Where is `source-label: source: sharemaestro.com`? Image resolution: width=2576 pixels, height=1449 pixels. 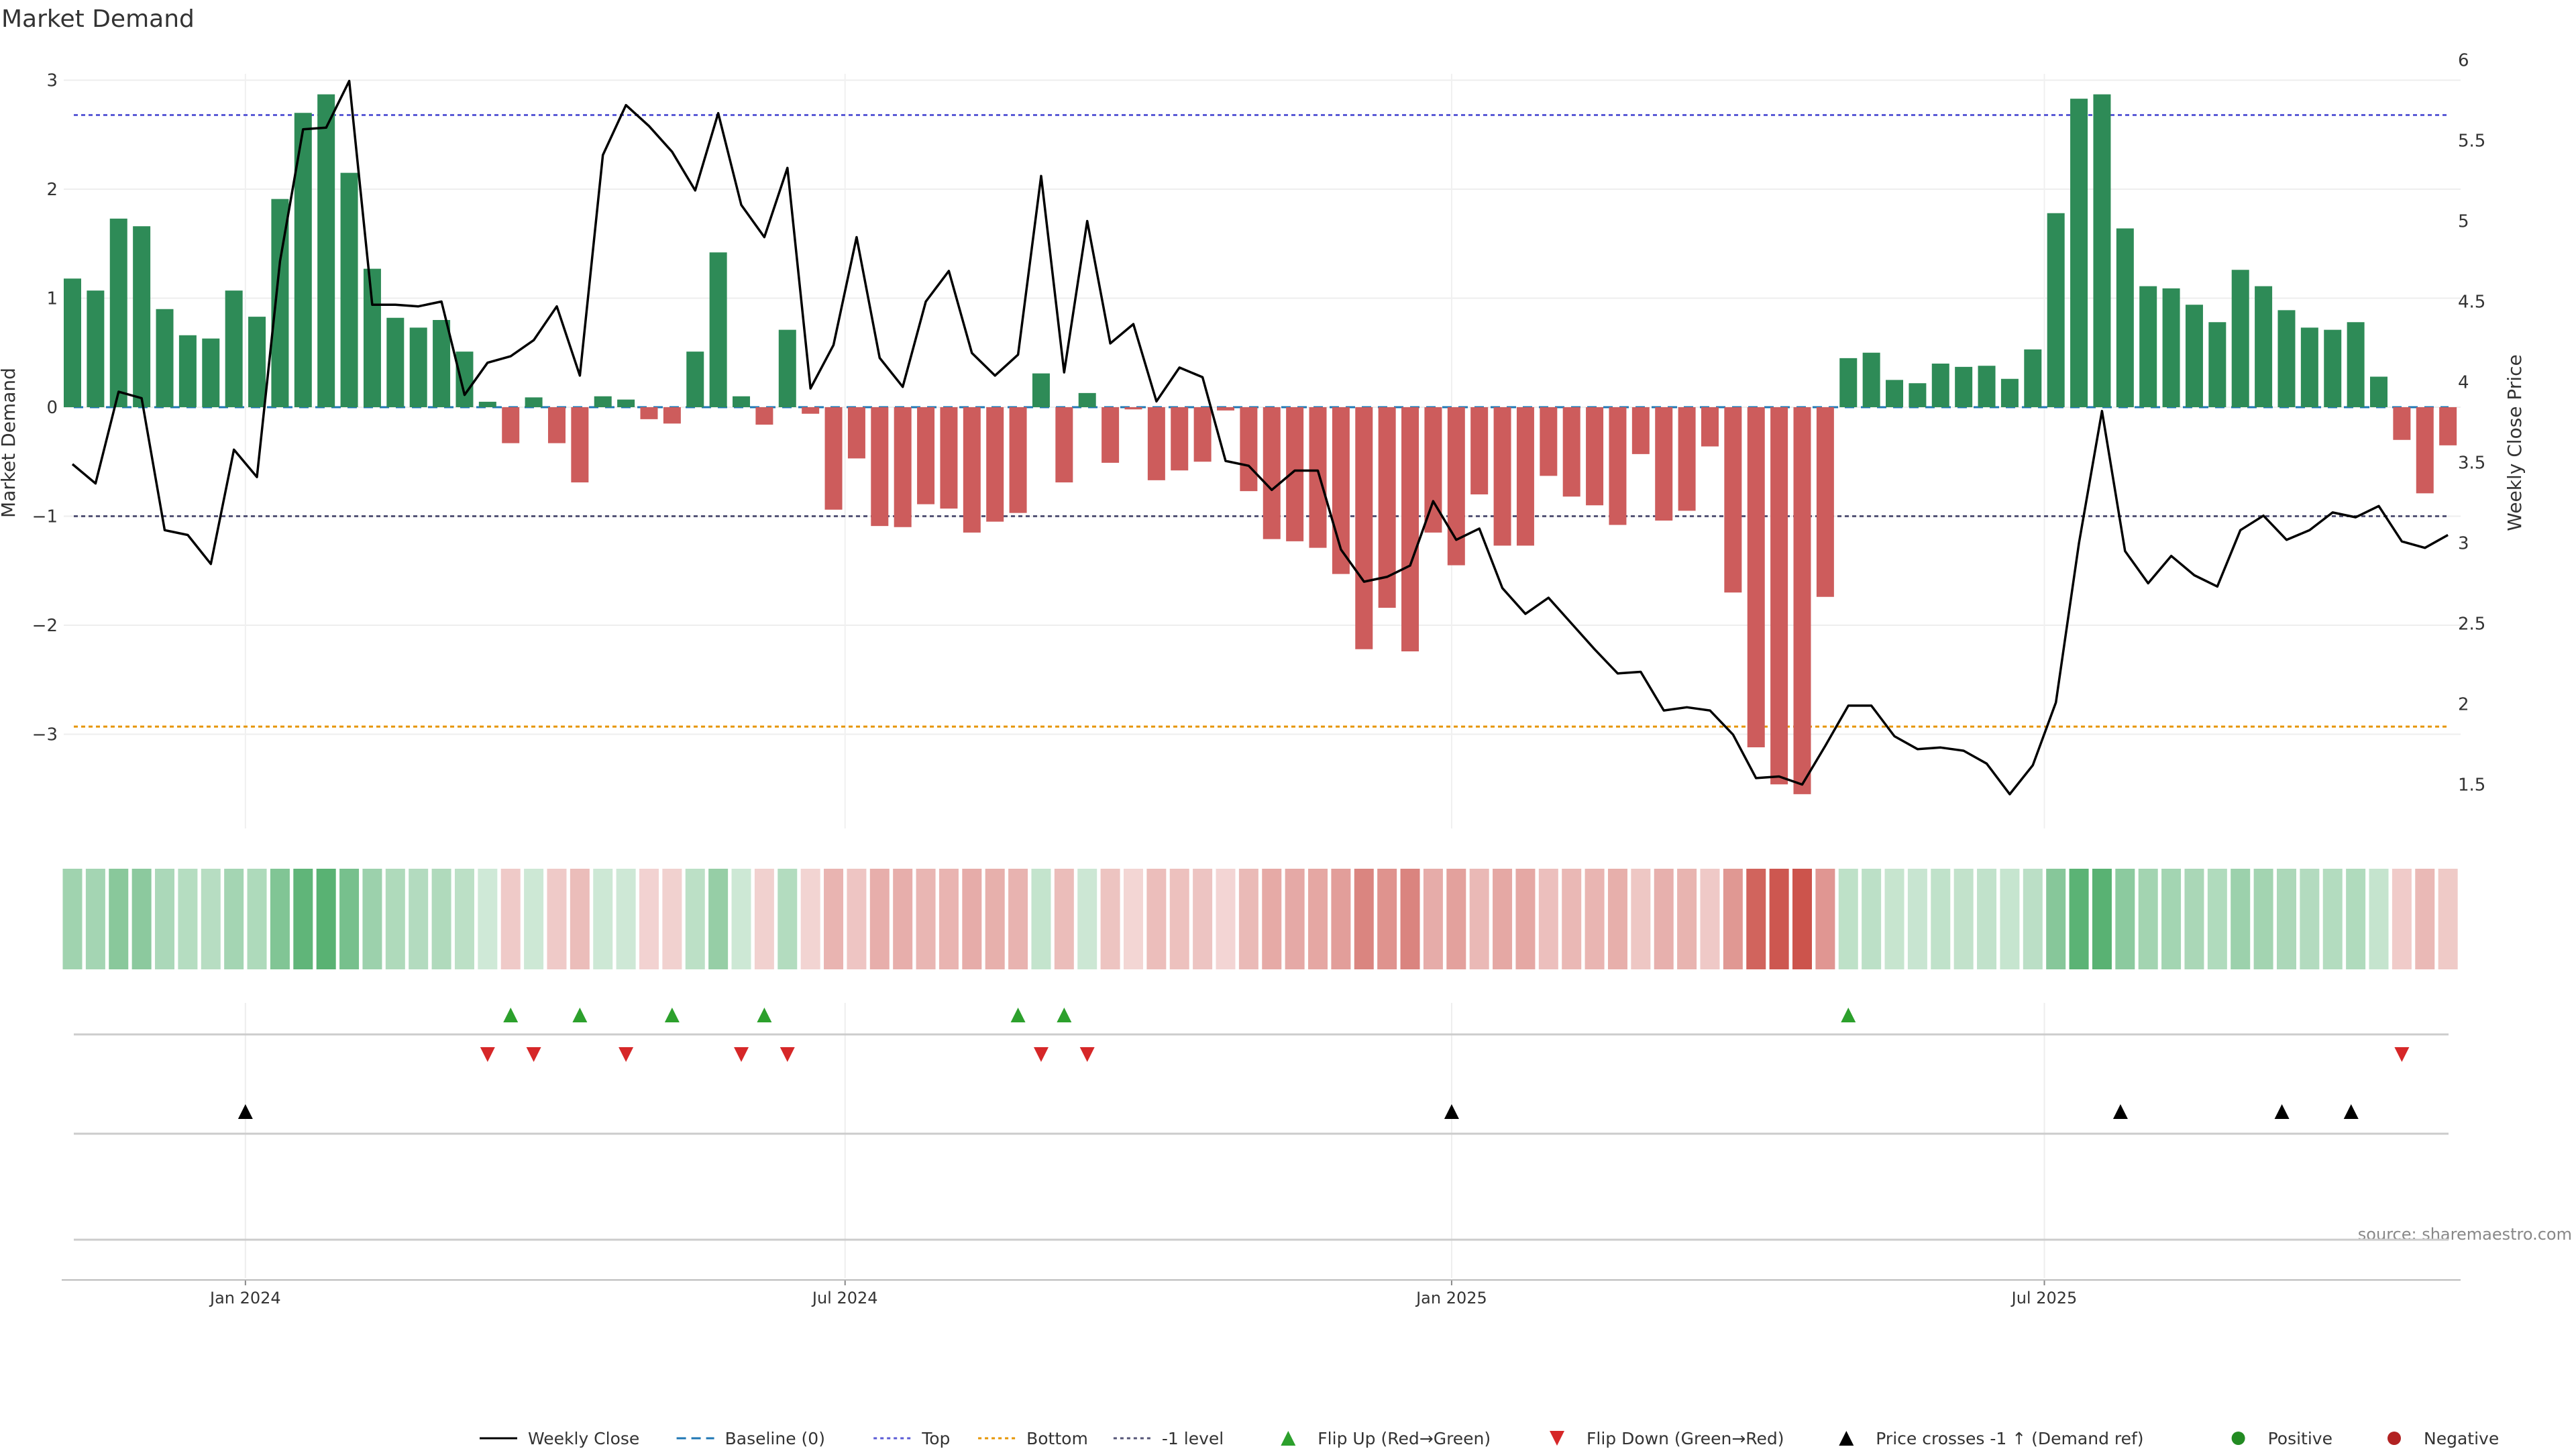 source-label: source: sharemaestro.com is located at coordinates (2465, 1234).